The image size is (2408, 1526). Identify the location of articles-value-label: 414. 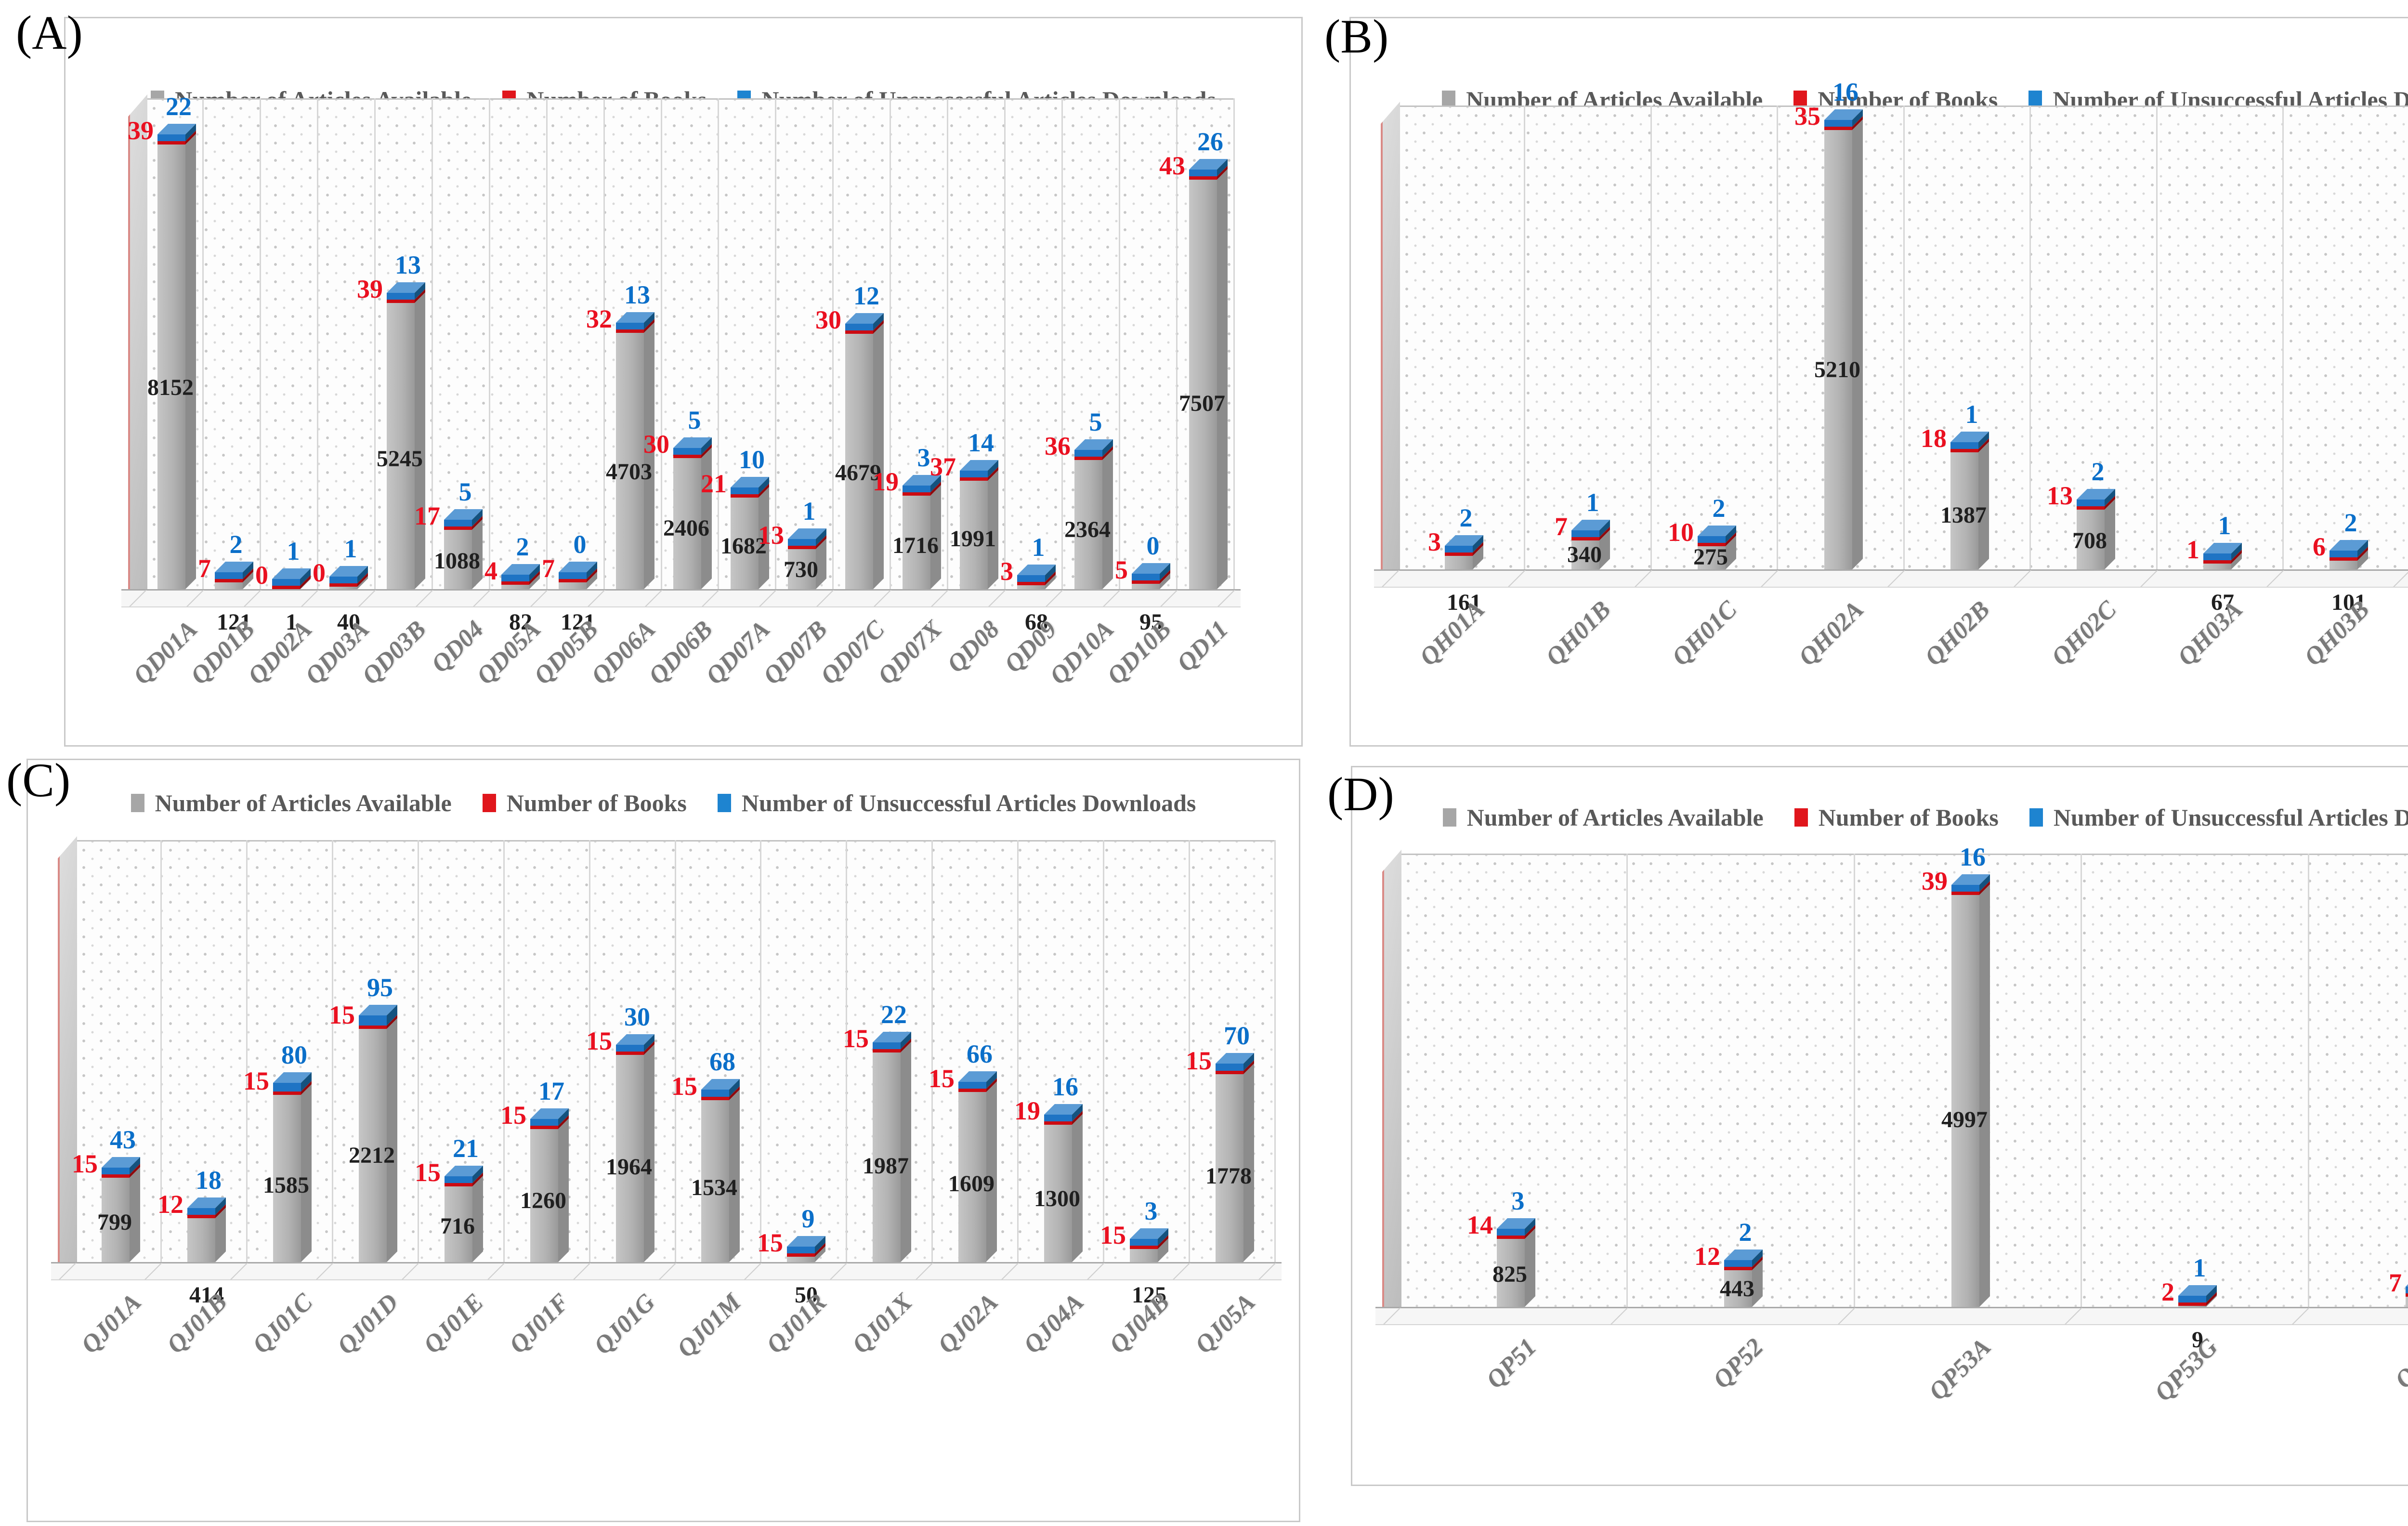
(206, 1295).